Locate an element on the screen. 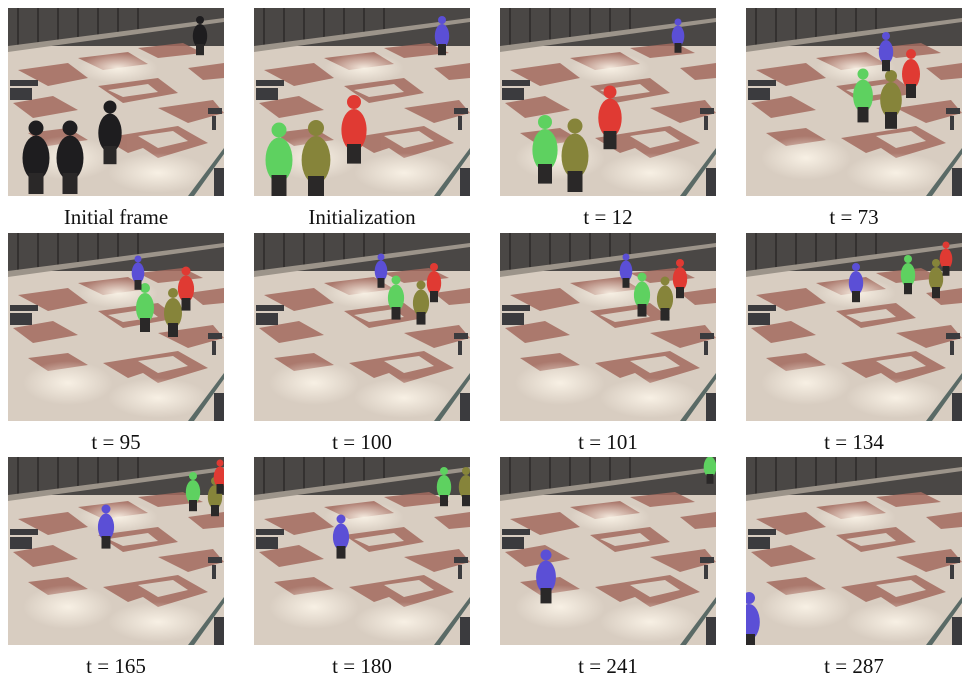  panel: t = 180 is located at coordinates (362, 567).